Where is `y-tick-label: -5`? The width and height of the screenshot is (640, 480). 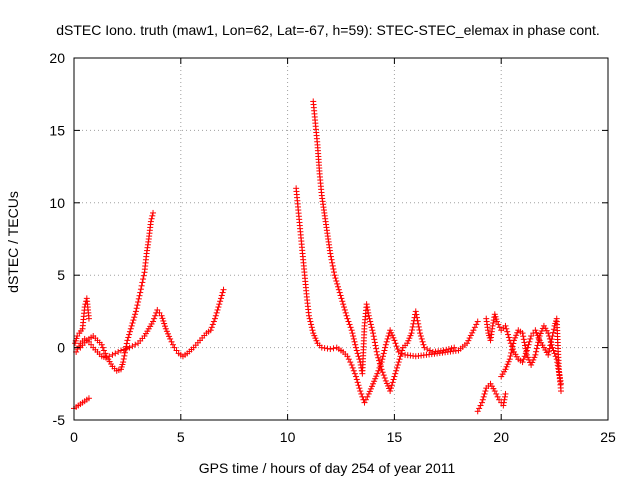
y-tick-label: -5 is located at coordinates (59, 420).